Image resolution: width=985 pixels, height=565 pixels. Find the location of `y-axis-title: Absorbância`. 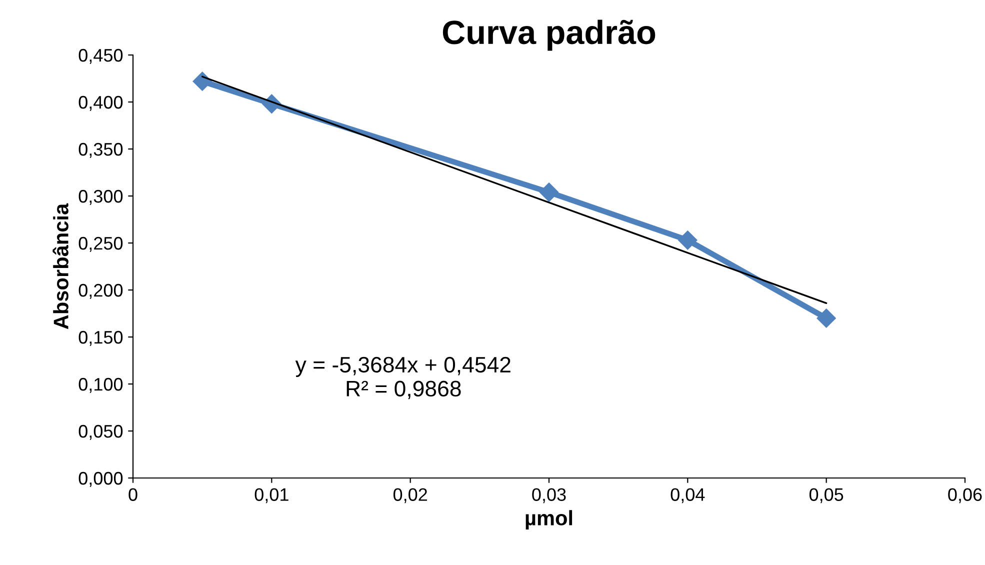

y-axis-title: Absorbância is located at coordinates (60, 266).